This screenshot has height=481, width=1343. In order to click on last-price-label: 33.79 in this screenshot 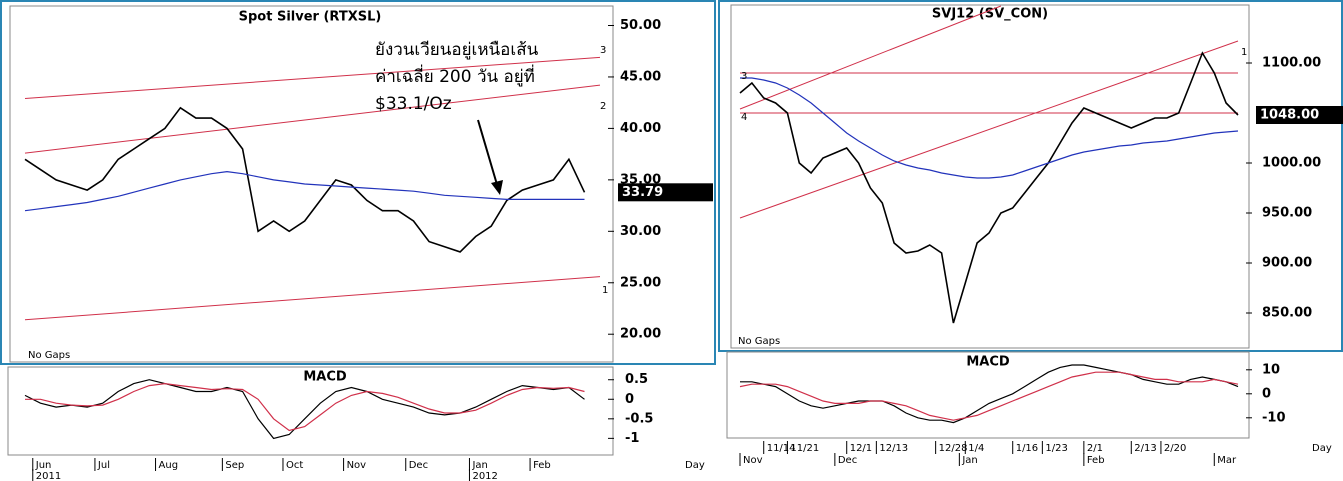, I will do `click(642, 192)`.